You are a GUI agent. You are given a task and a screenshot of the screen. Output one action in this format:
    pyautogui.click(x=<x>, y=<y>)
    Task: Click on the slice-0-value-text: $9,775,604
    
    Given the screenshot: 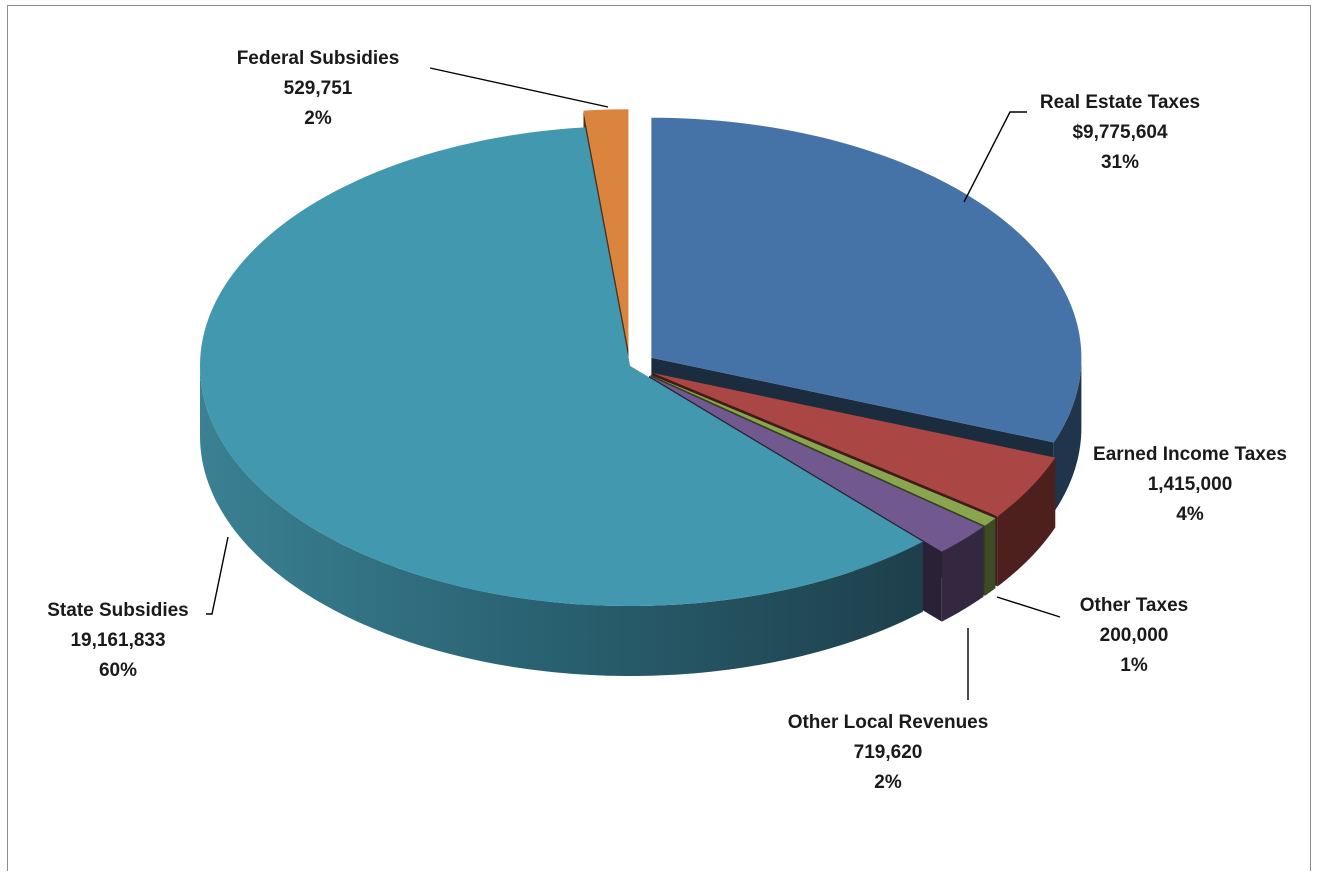 What is the action you would take?
    pyautogui.click(x=1120, y=132)
    